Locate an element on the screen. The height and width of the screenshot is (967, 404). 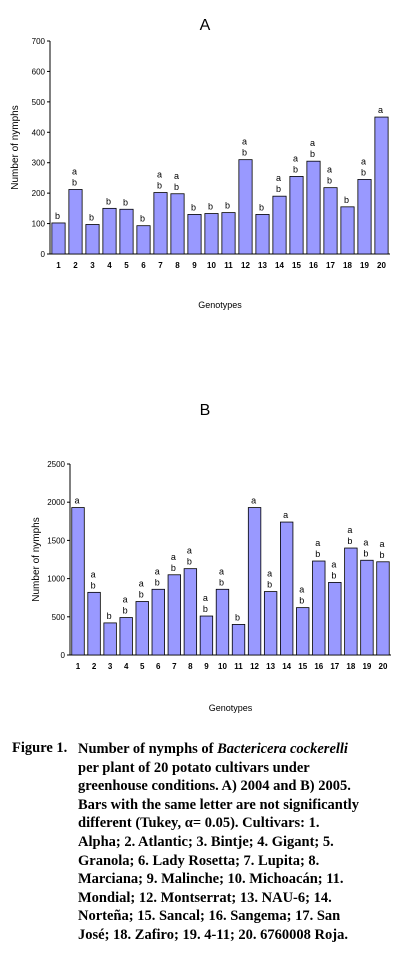
x-tick-label: 13 is located at coordinates (270, 666).